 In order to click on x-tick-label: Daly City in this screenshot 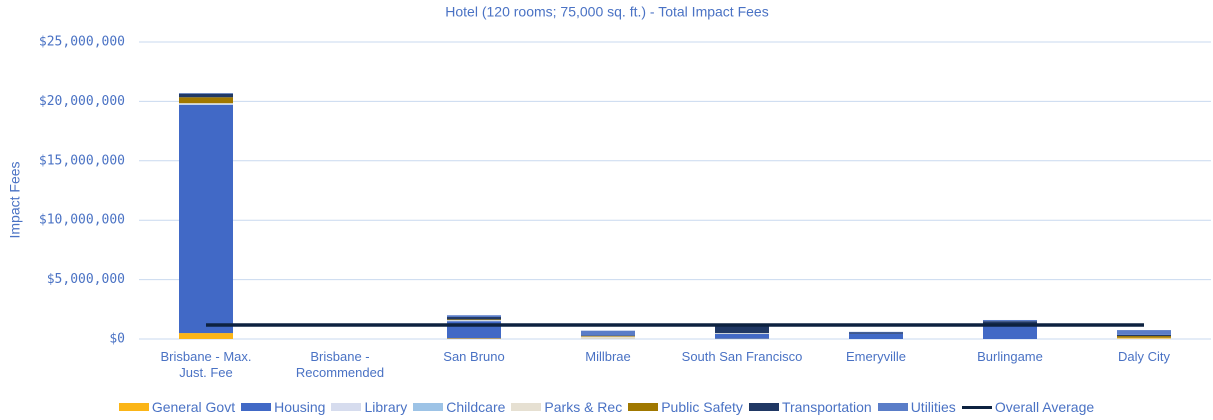, I will do `click(1143, 356)`.